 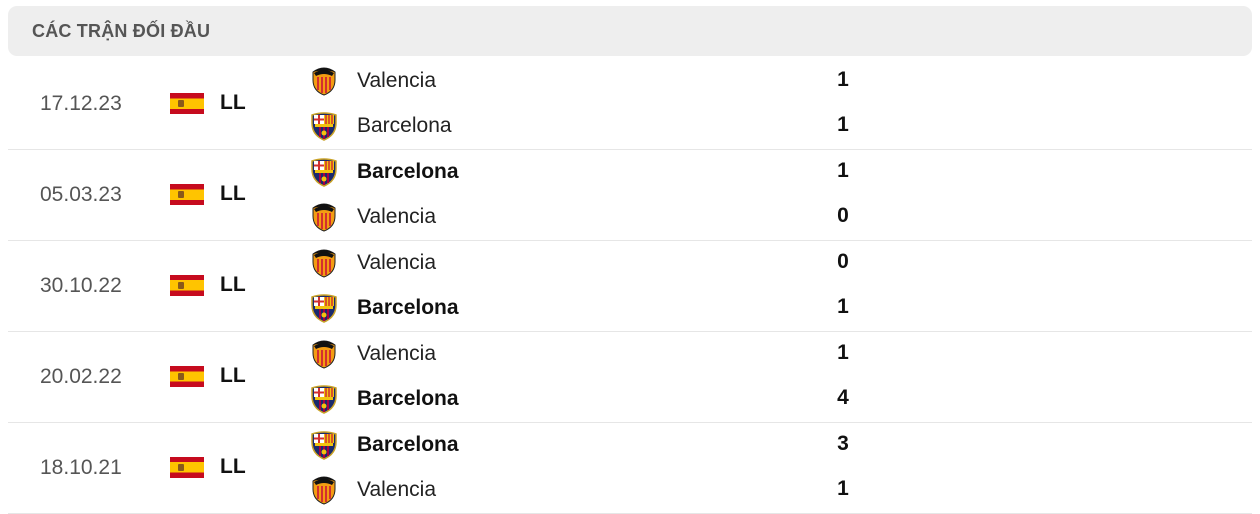 I want to click on section-header: CÁC TRẬN ĐỐI ĐẦU, so click(x=630, y=31).